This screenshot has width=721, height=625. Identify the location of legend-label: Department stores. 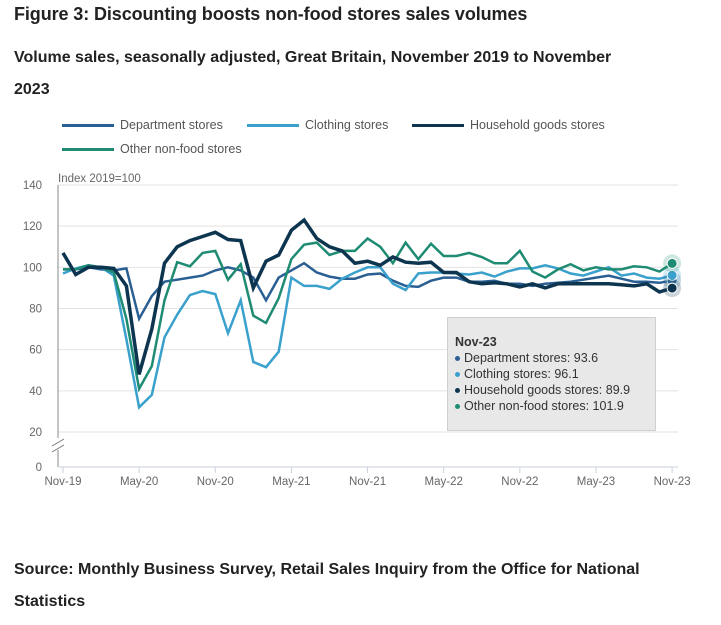
(171, 125).